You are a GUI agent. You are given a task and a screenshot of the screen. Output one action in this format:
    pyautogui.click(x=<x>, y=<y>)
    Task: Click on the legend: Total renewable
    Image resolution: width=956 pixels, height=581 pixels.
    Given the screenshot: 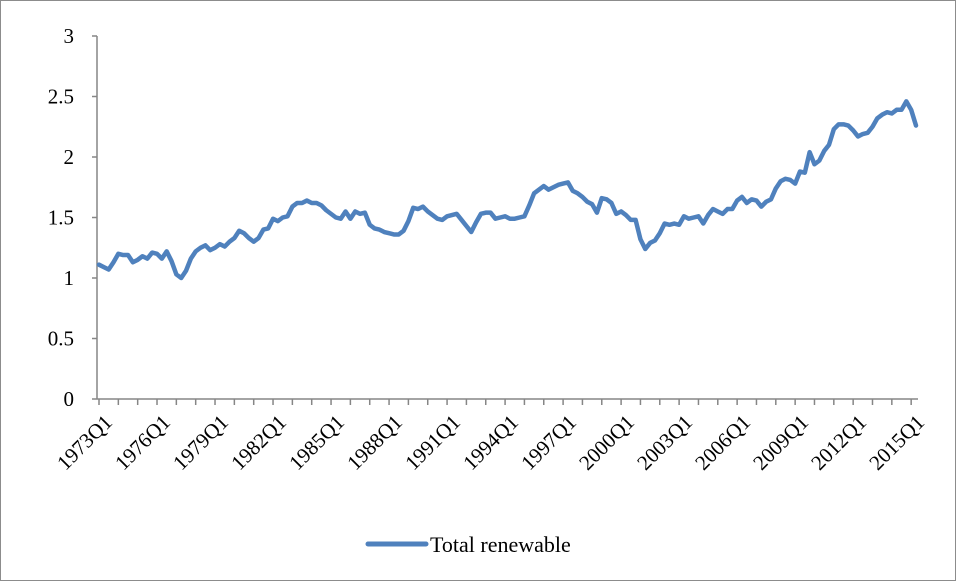 What is the action you would take?
    pyautogui.click(x=468, y=544)
    